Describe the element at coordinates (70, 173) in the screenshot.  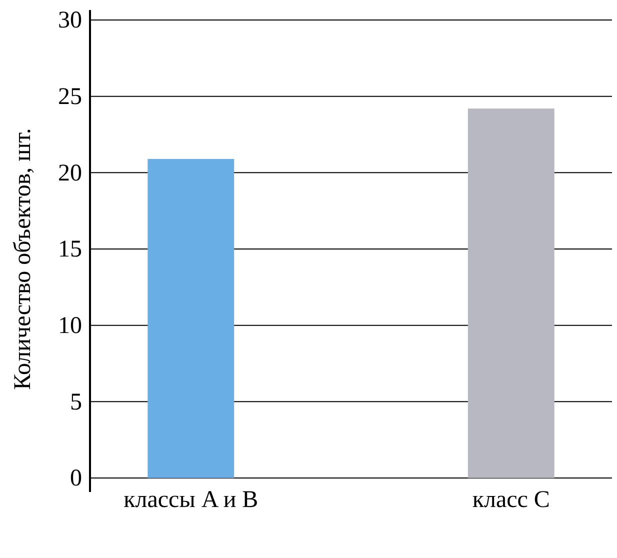
I see `y-tick-label: 20` at that location.